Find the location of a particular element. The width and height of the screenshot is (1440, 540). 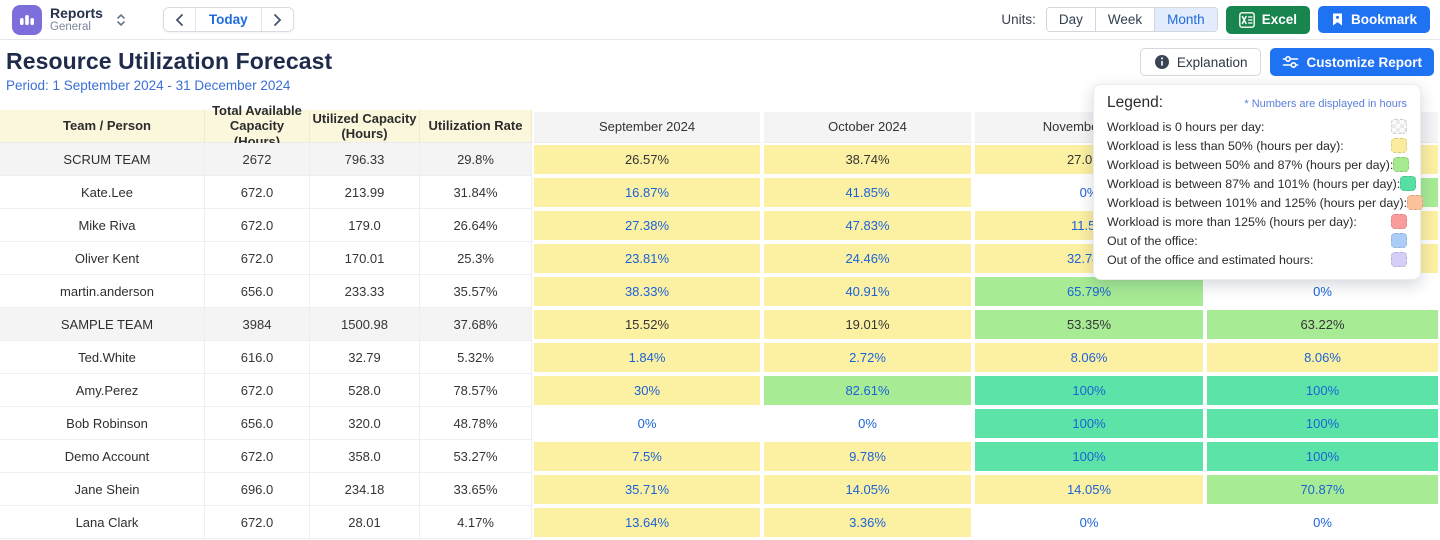

customize-report-label: Customize Report is located at coordinates (1364, 62).